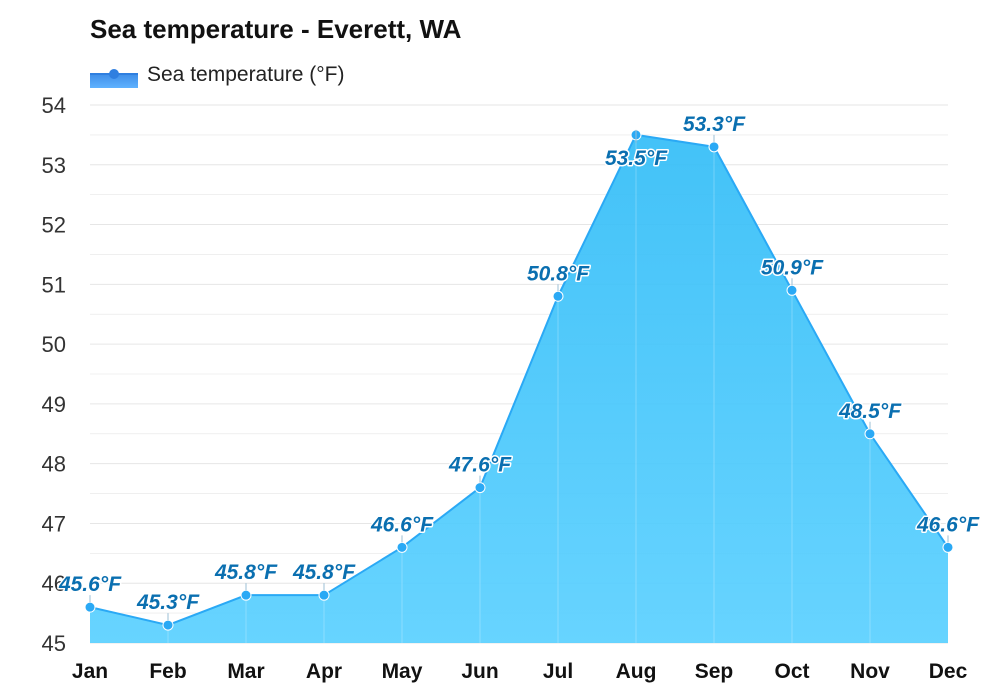 This screenshot has height=700, width=1000. Describe the element at coordinates (245, 671) in the screenshot. I see `x-tick-label: Mar` at that location.